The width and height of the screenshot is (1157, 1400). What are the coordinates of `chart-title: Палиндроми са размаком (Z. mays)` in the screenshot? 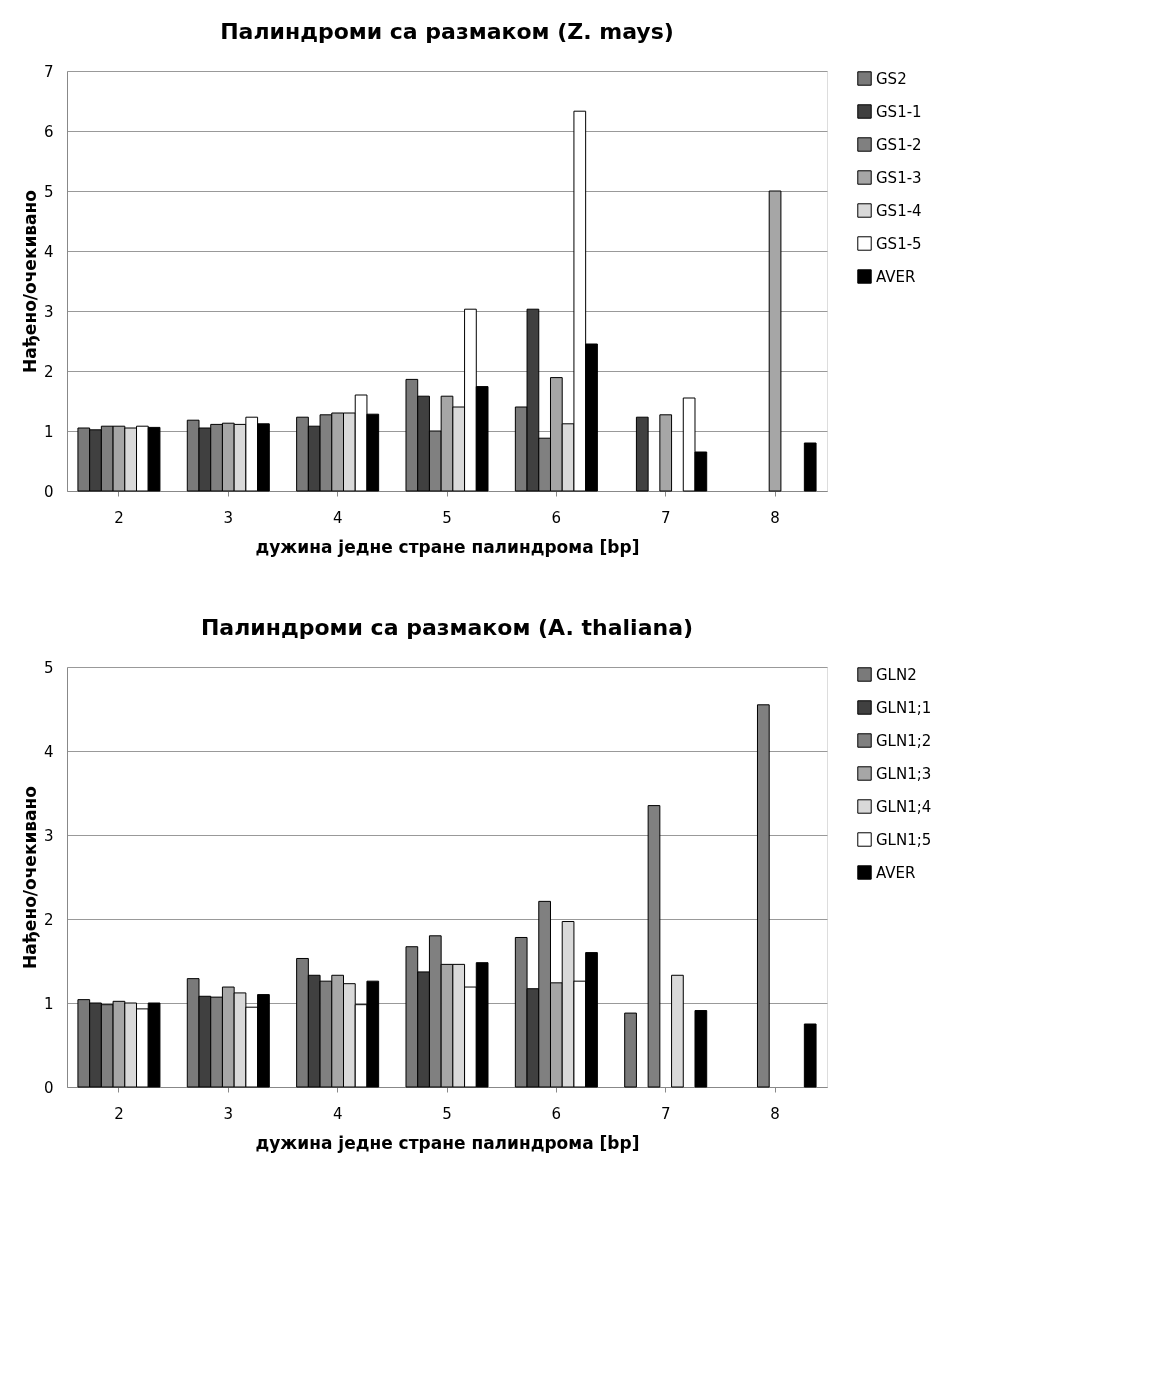 It's located at (447, 31).